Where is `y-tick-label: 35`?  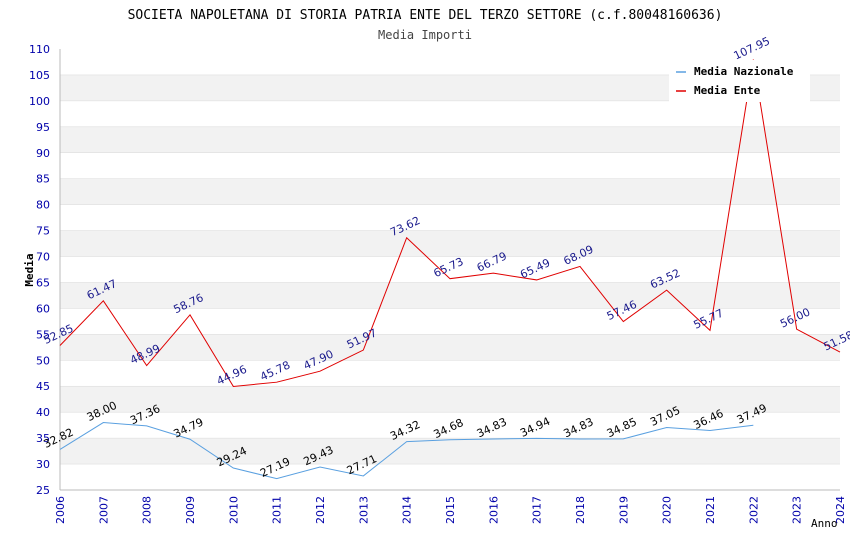 y-tick-label: 35 is located at coordinates (43, 438).